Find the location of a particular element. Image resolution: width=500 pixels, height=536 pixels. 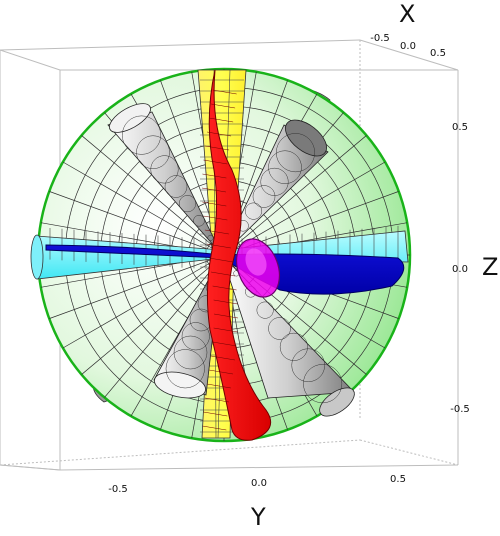

disk-icon is located at coordinates (258, 268).